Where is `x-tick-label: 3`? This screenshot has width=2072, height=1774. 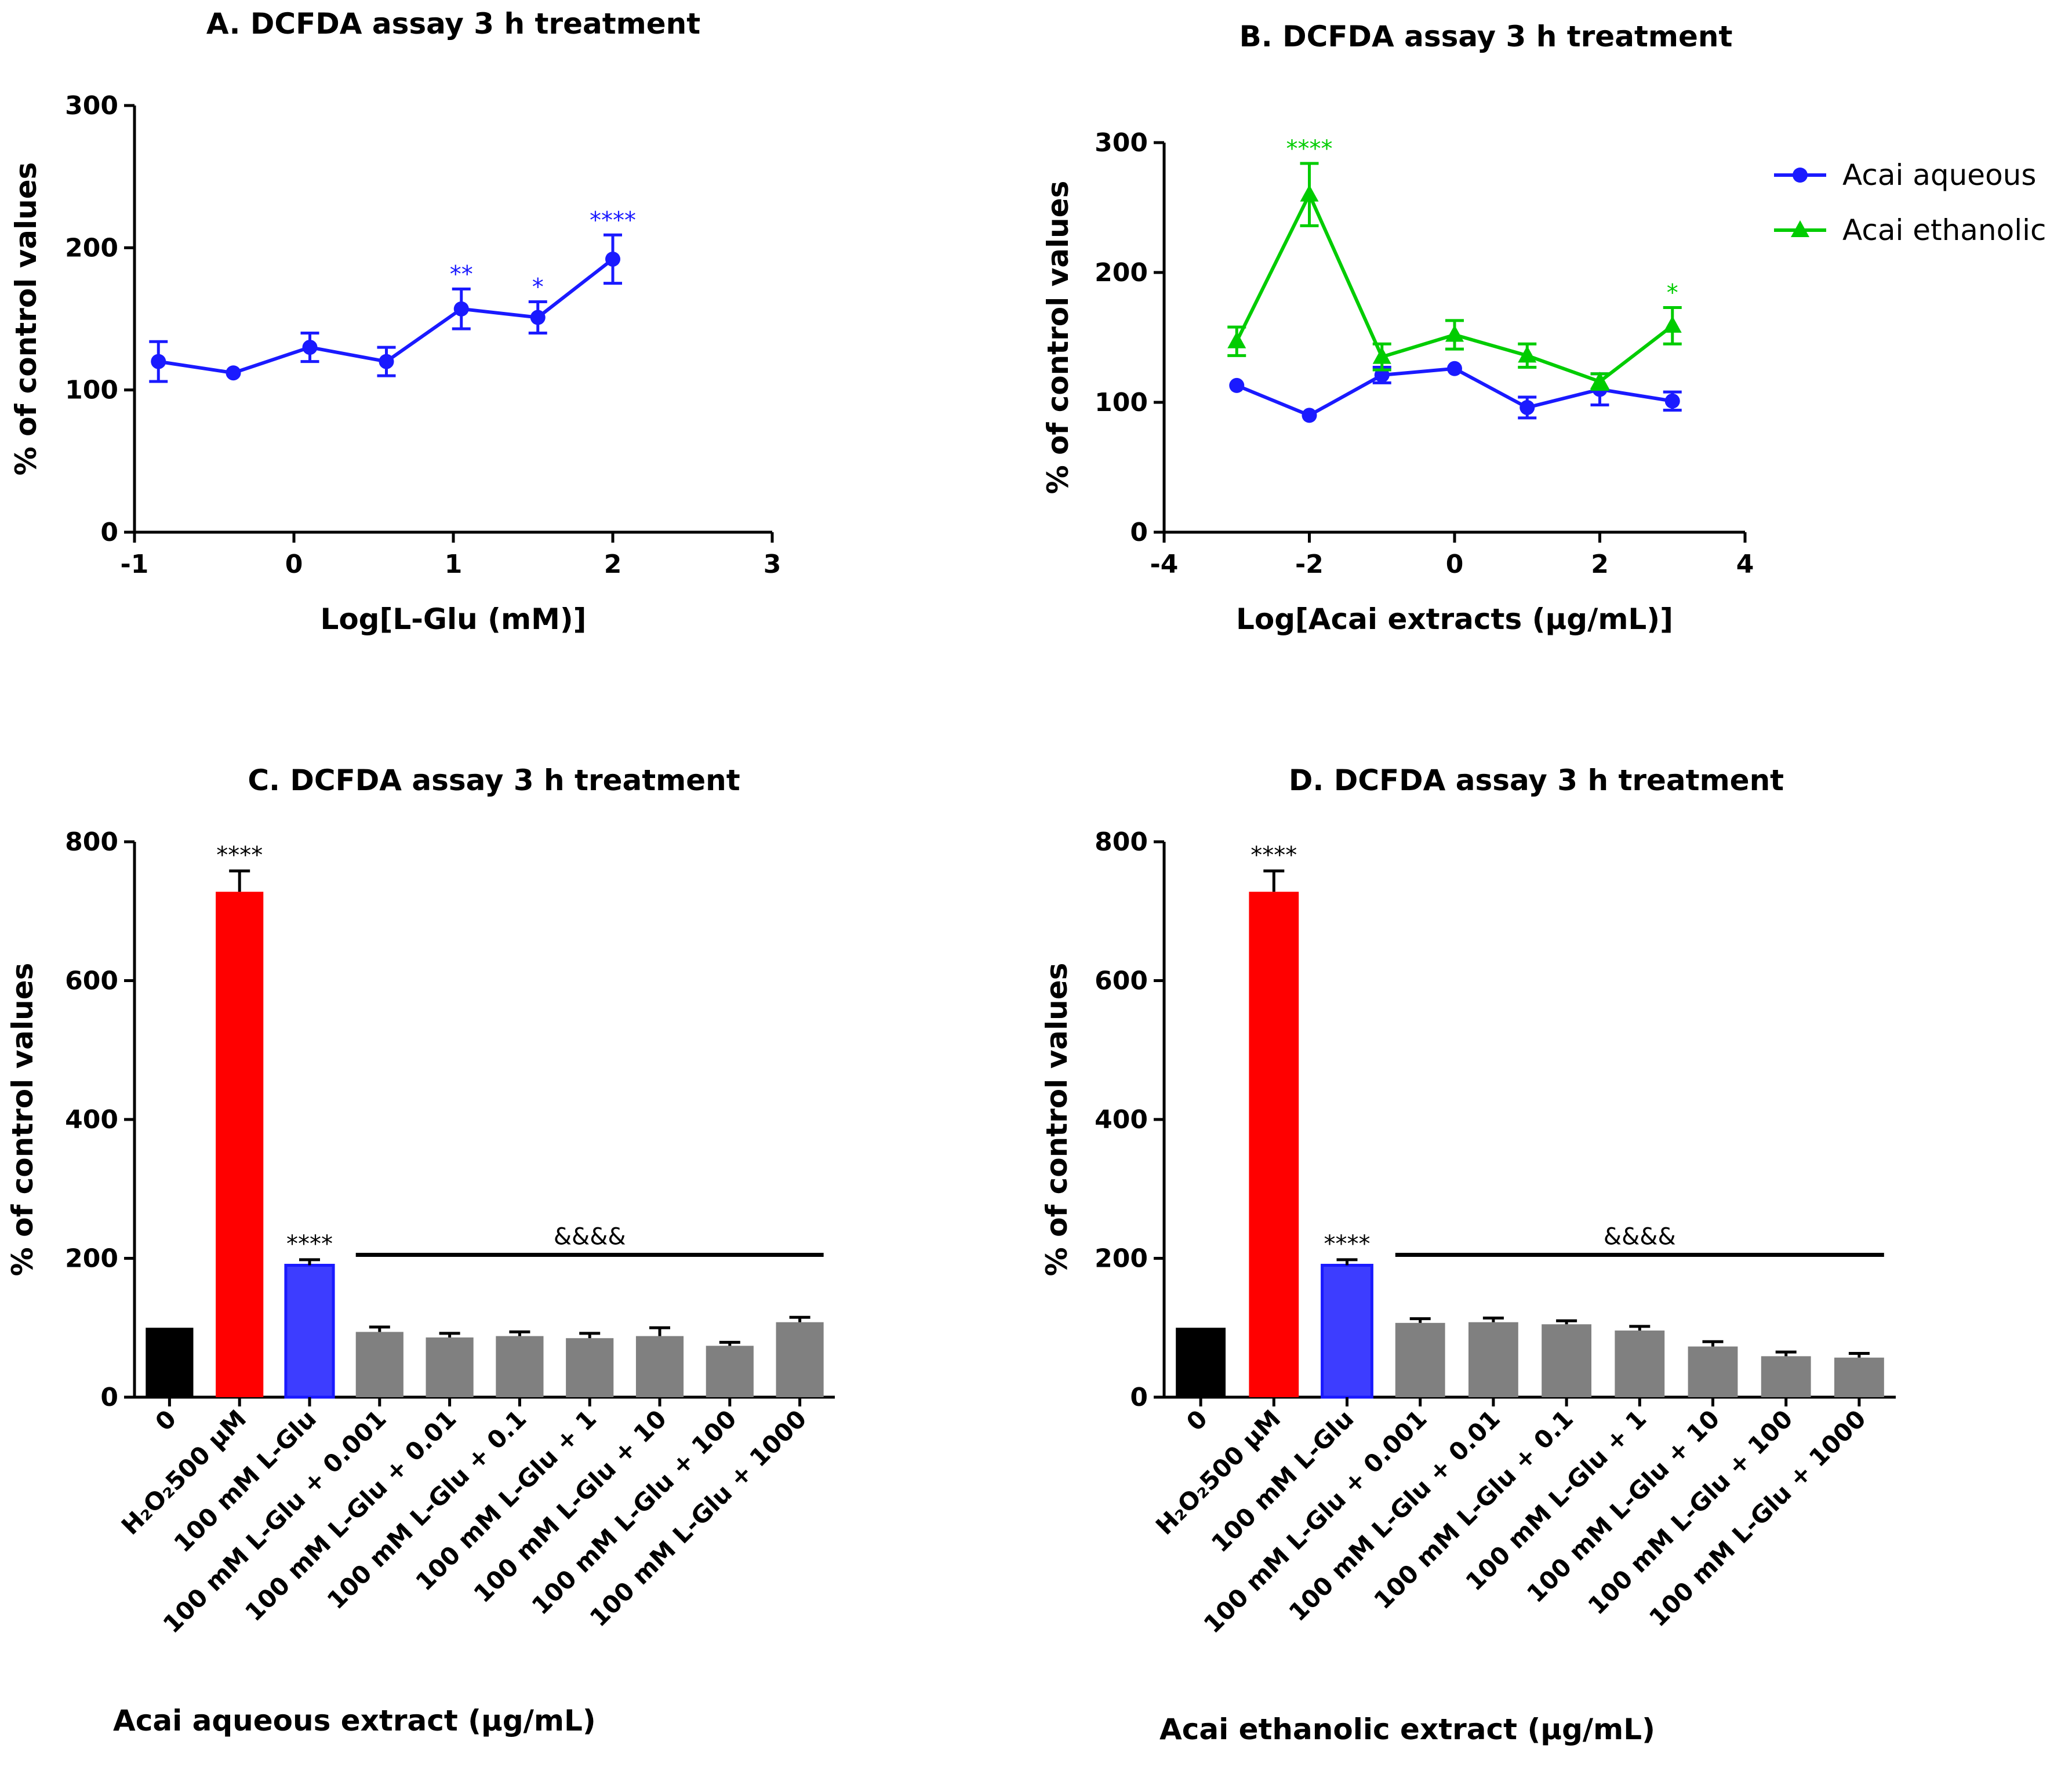 x-tick-label: 3 is located at coordinates (772, 565).